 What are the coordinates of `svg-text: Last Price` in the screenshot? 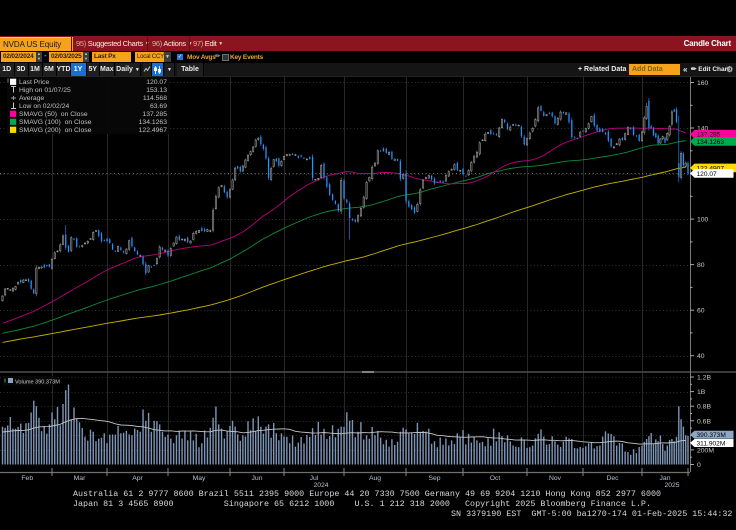 It's located at (34, 82).